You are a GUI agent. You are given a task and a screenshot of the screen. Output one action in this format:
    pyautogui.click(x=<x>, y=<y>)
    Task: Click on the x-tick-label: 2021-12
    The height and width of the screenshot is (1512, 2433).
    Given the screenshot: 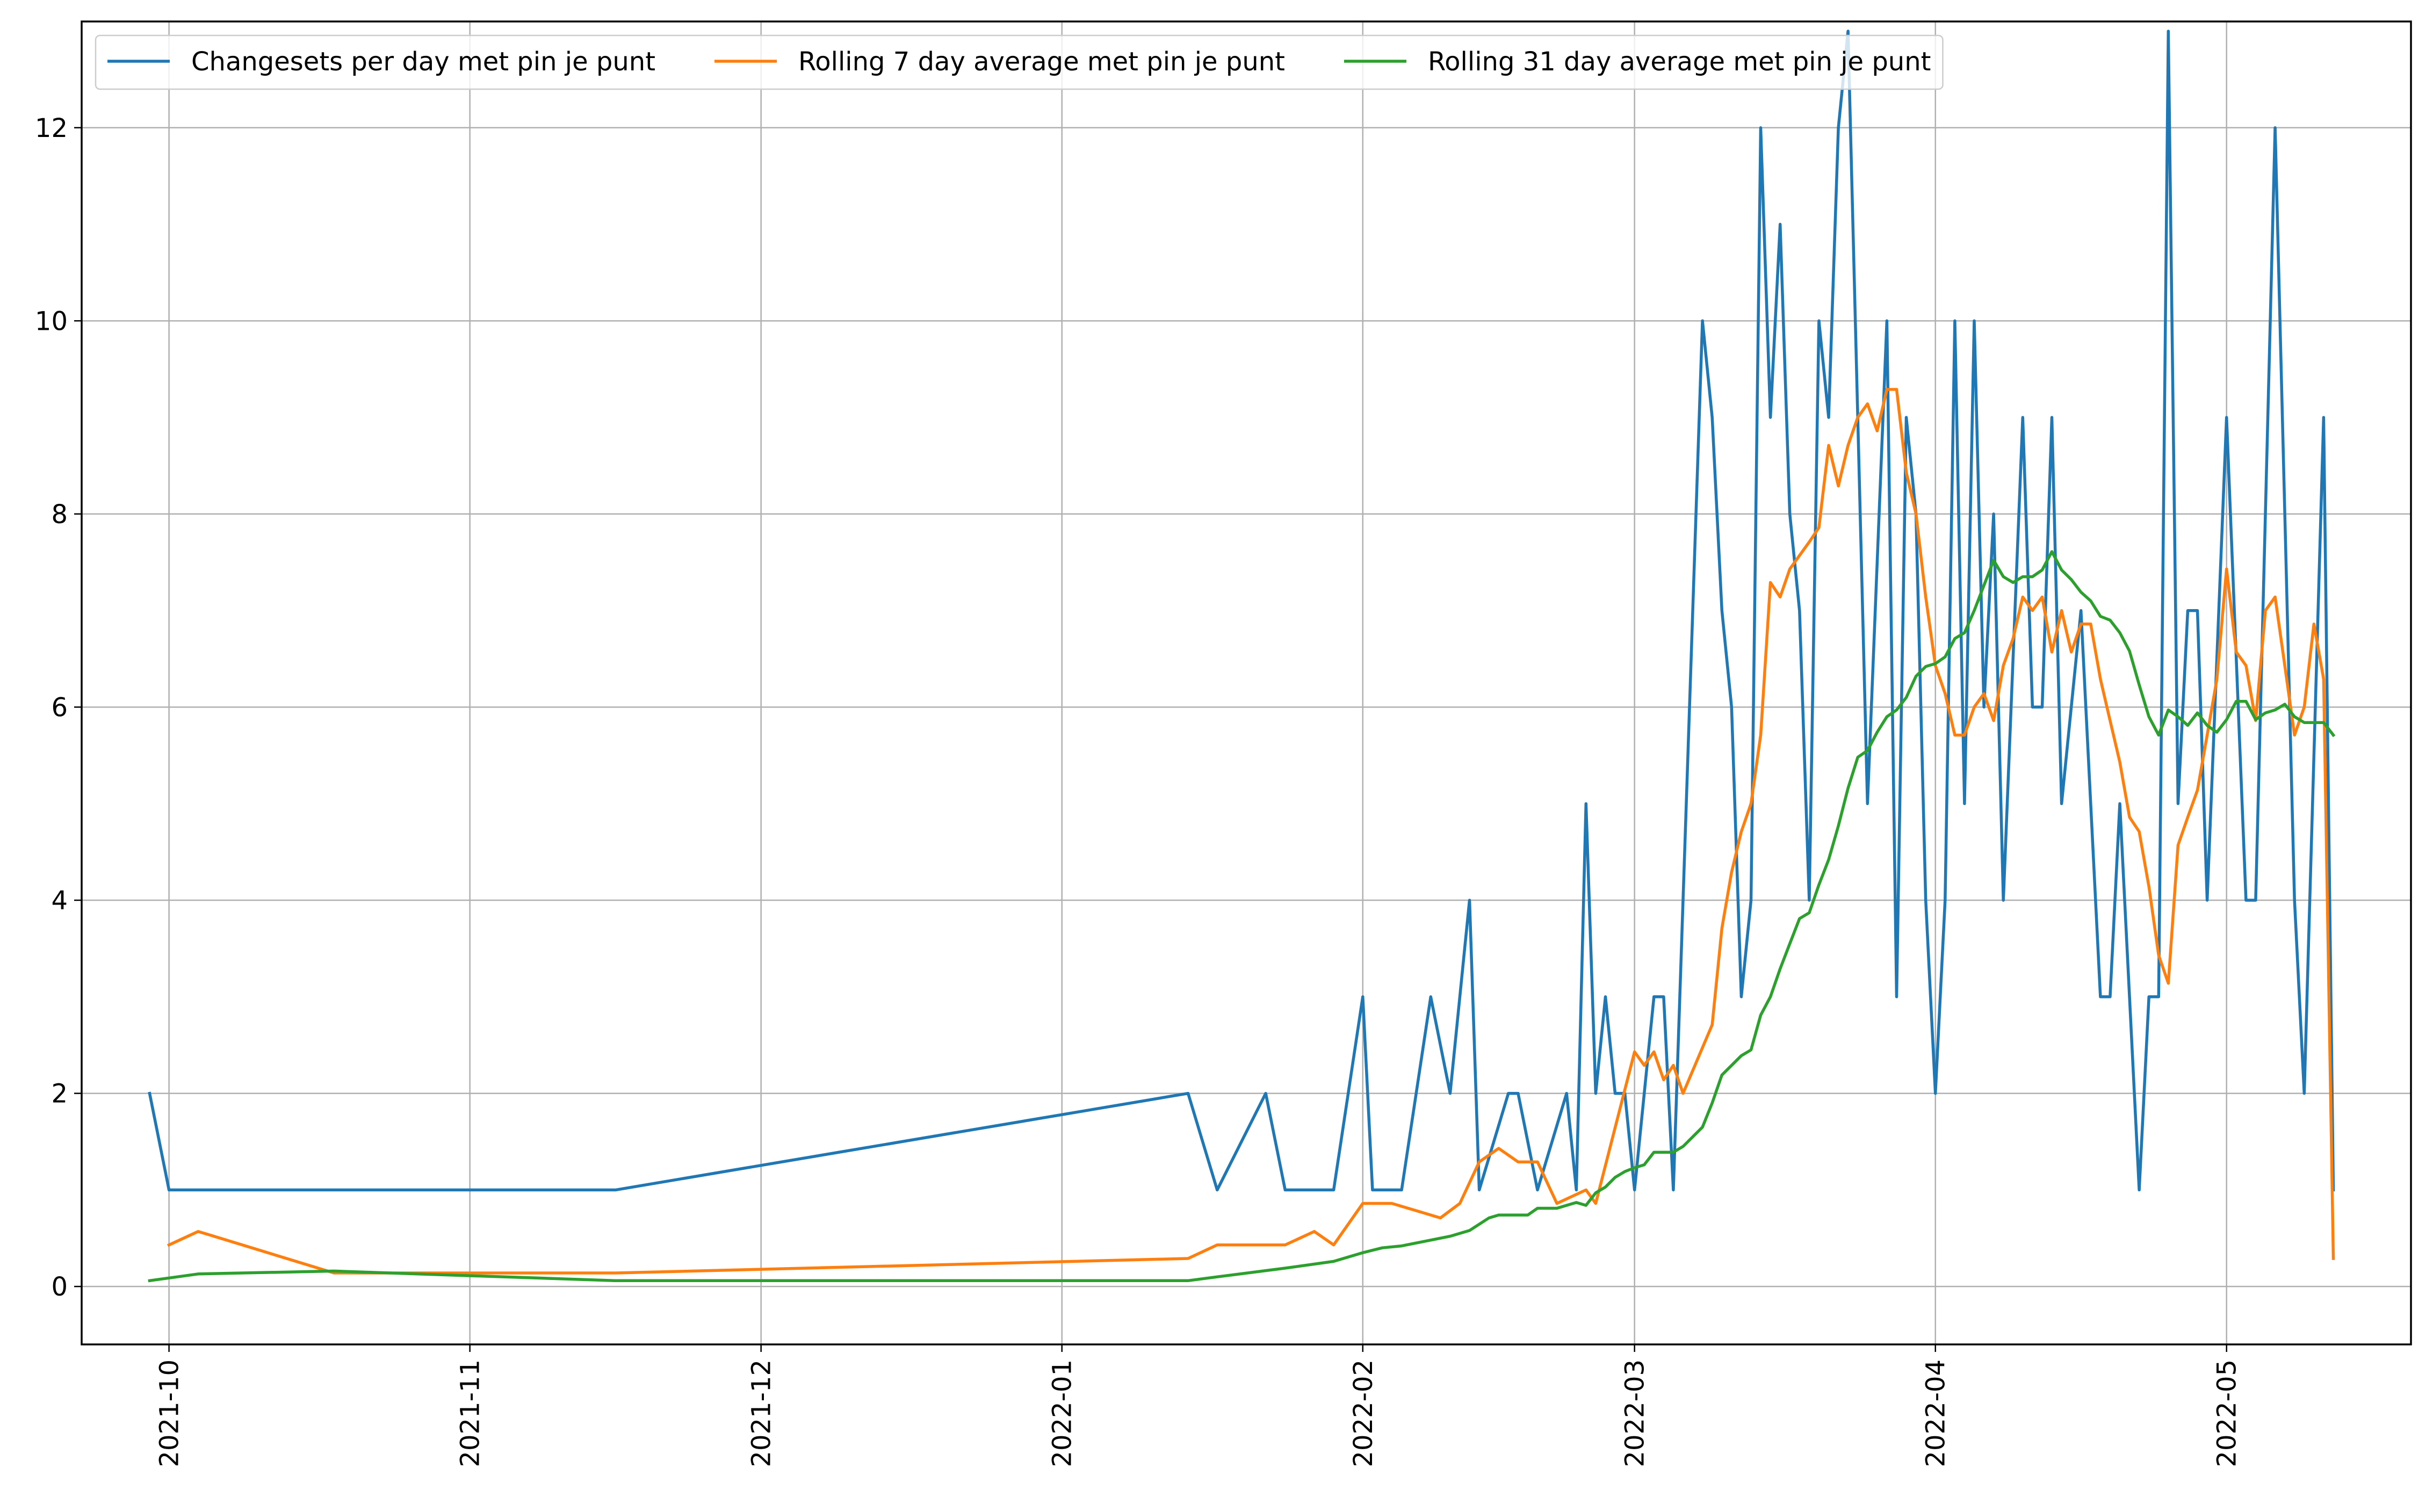 What is the action you would take?
    pyautogui.click(x=762, y=1413)
    